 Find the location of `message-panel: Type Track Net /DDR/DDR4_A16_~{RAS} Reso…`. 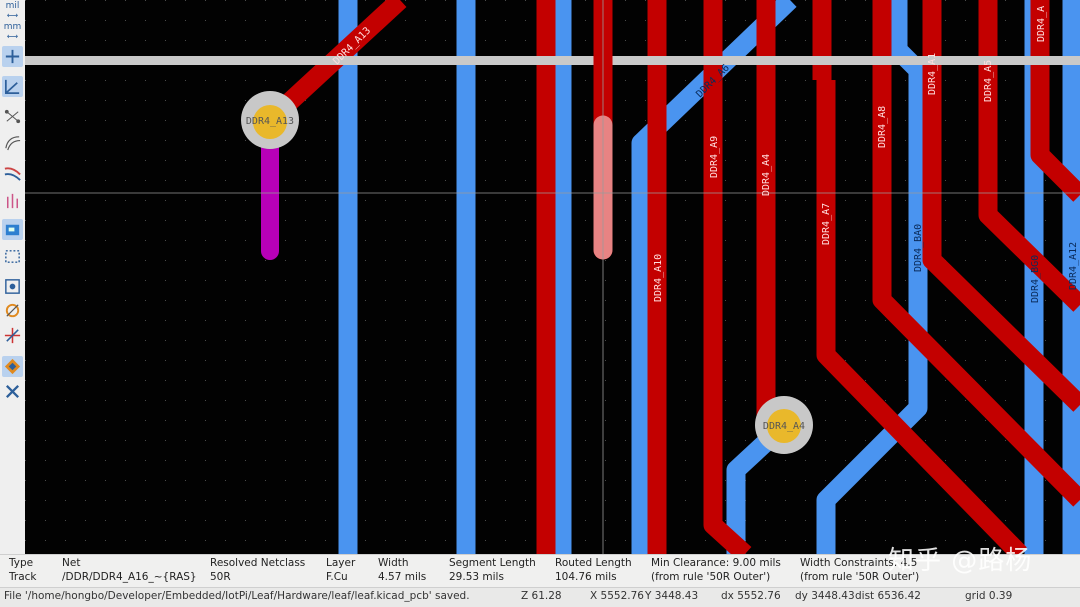

message-panel: Type Track Net /DDR/DDR4_A16_~{RAS} Reso… is located at coordinates (540, 570).